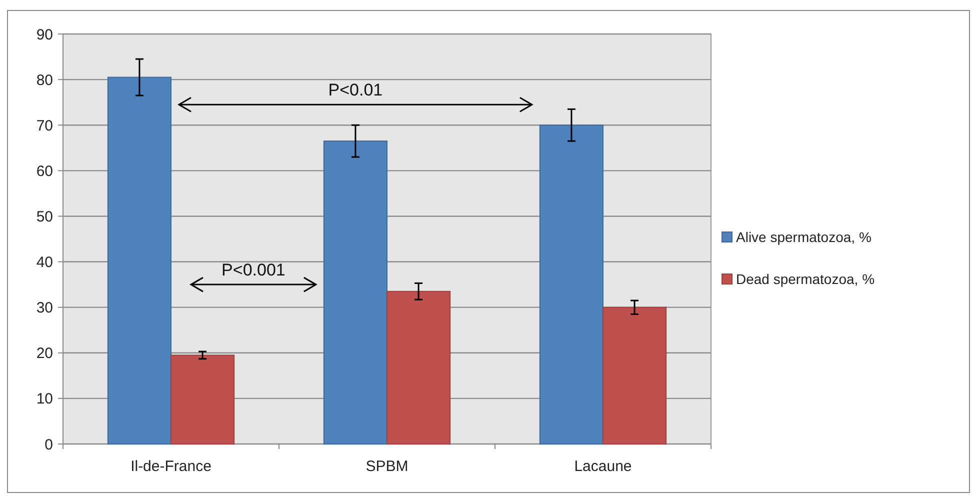 The image size is (978, 497). Describe the element at coordinates (44, 171) in the screenshot. I see `y-tick-label: 60` at that location.